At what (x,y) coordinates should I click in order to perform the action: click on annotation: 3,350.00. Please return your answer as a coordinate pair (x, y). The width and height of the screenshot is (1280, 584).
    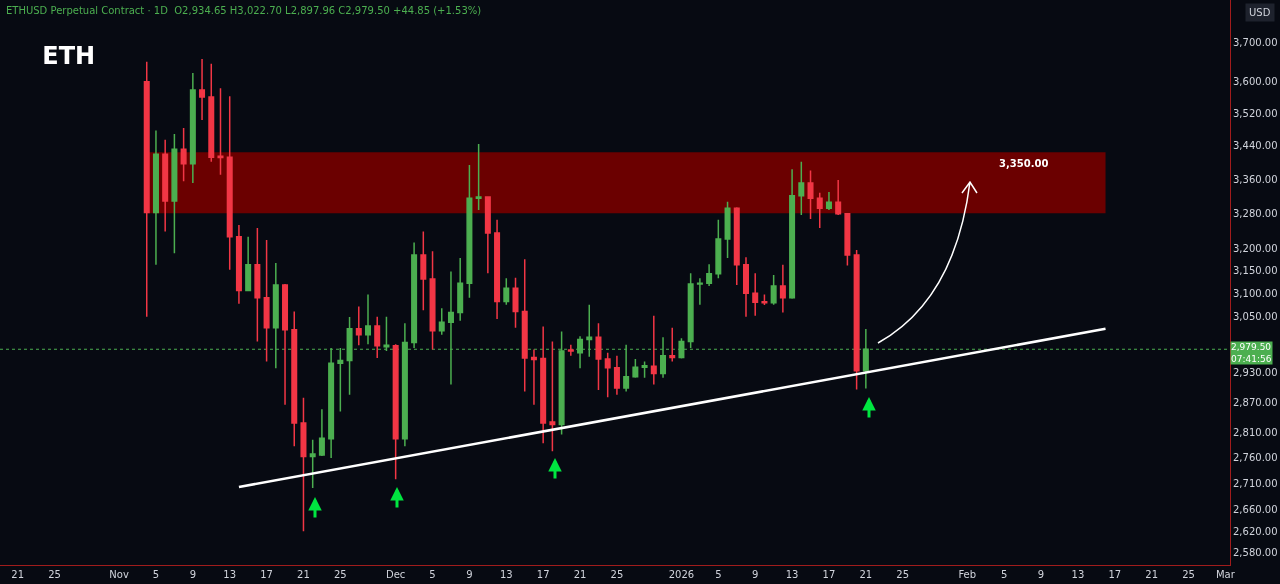
    Looking at the image, I should click on (1024, 163).